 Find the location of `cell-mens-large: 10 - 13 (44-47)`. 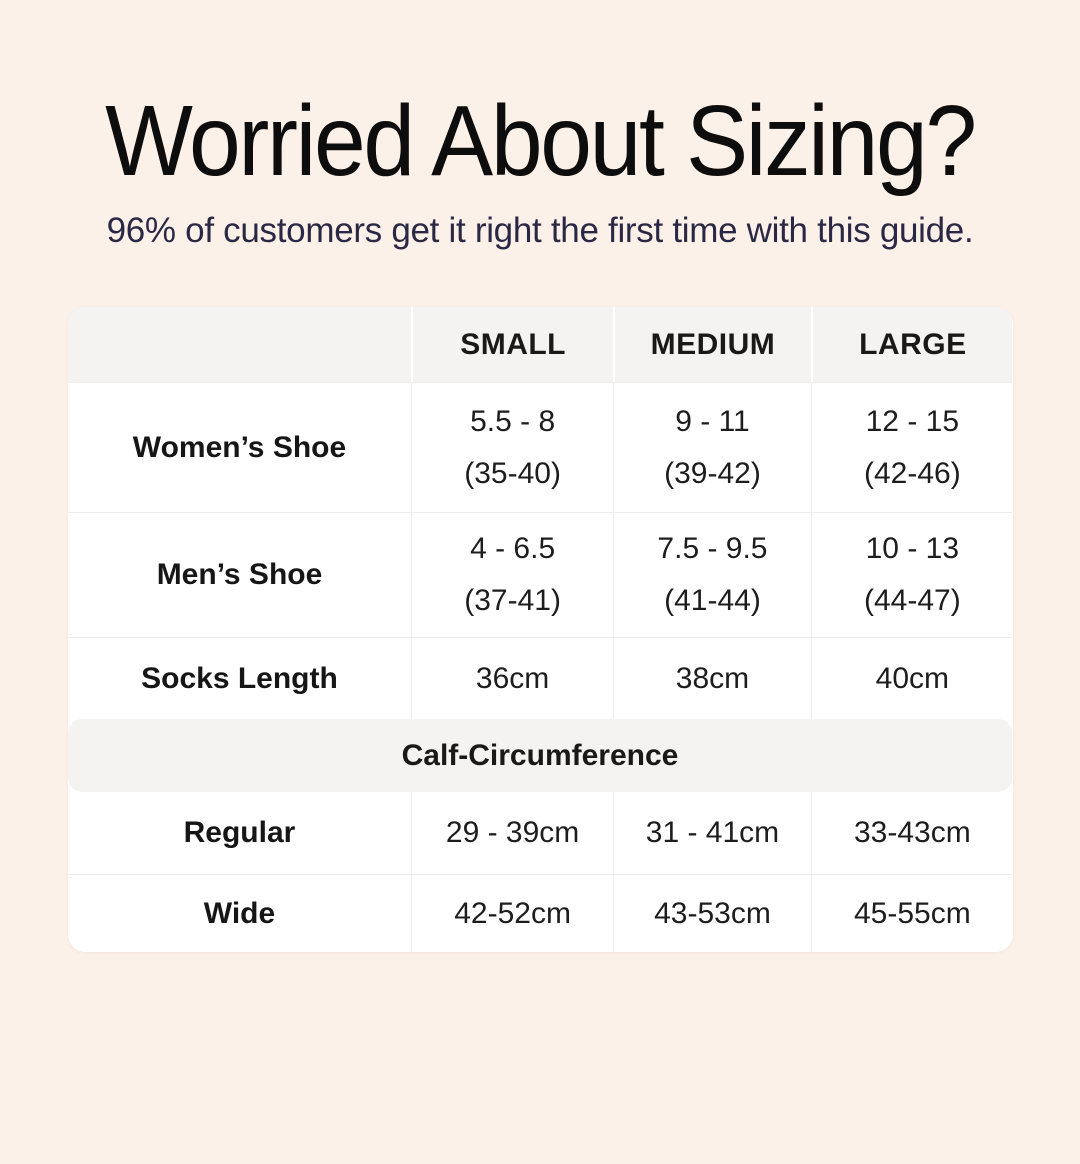

cell-mens-large: 10 - 13 (44-47) is located at coordinates (912, 574).